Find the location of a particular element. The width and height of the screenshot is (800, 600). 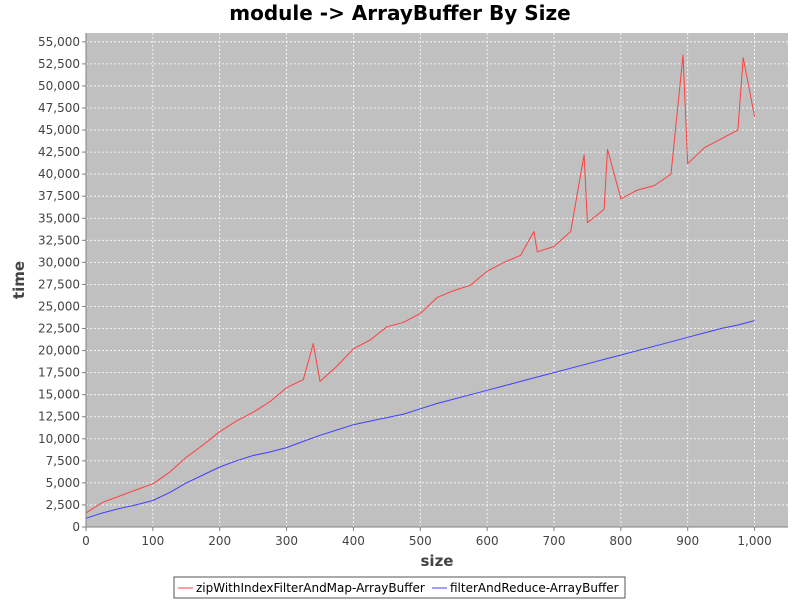

y-axis-label: time is located at coordinates (19, 280).